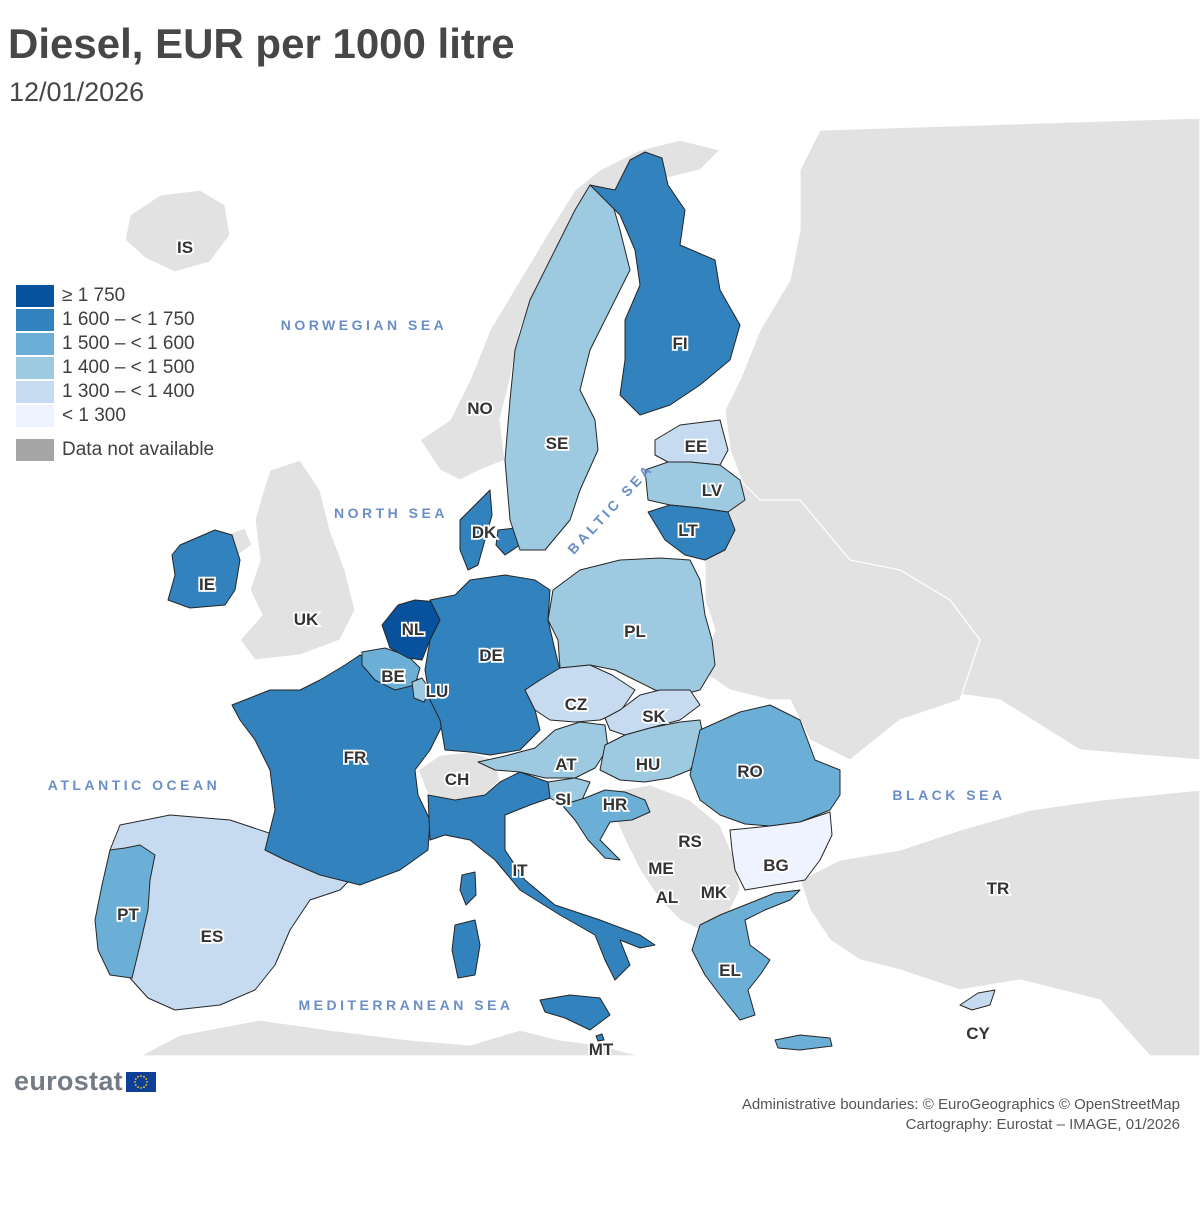 This screenshot has width=1200, height=1210. Describe the element at coordinates (635, 631) in the screenshot. I see `label-PL: PL` at that location.